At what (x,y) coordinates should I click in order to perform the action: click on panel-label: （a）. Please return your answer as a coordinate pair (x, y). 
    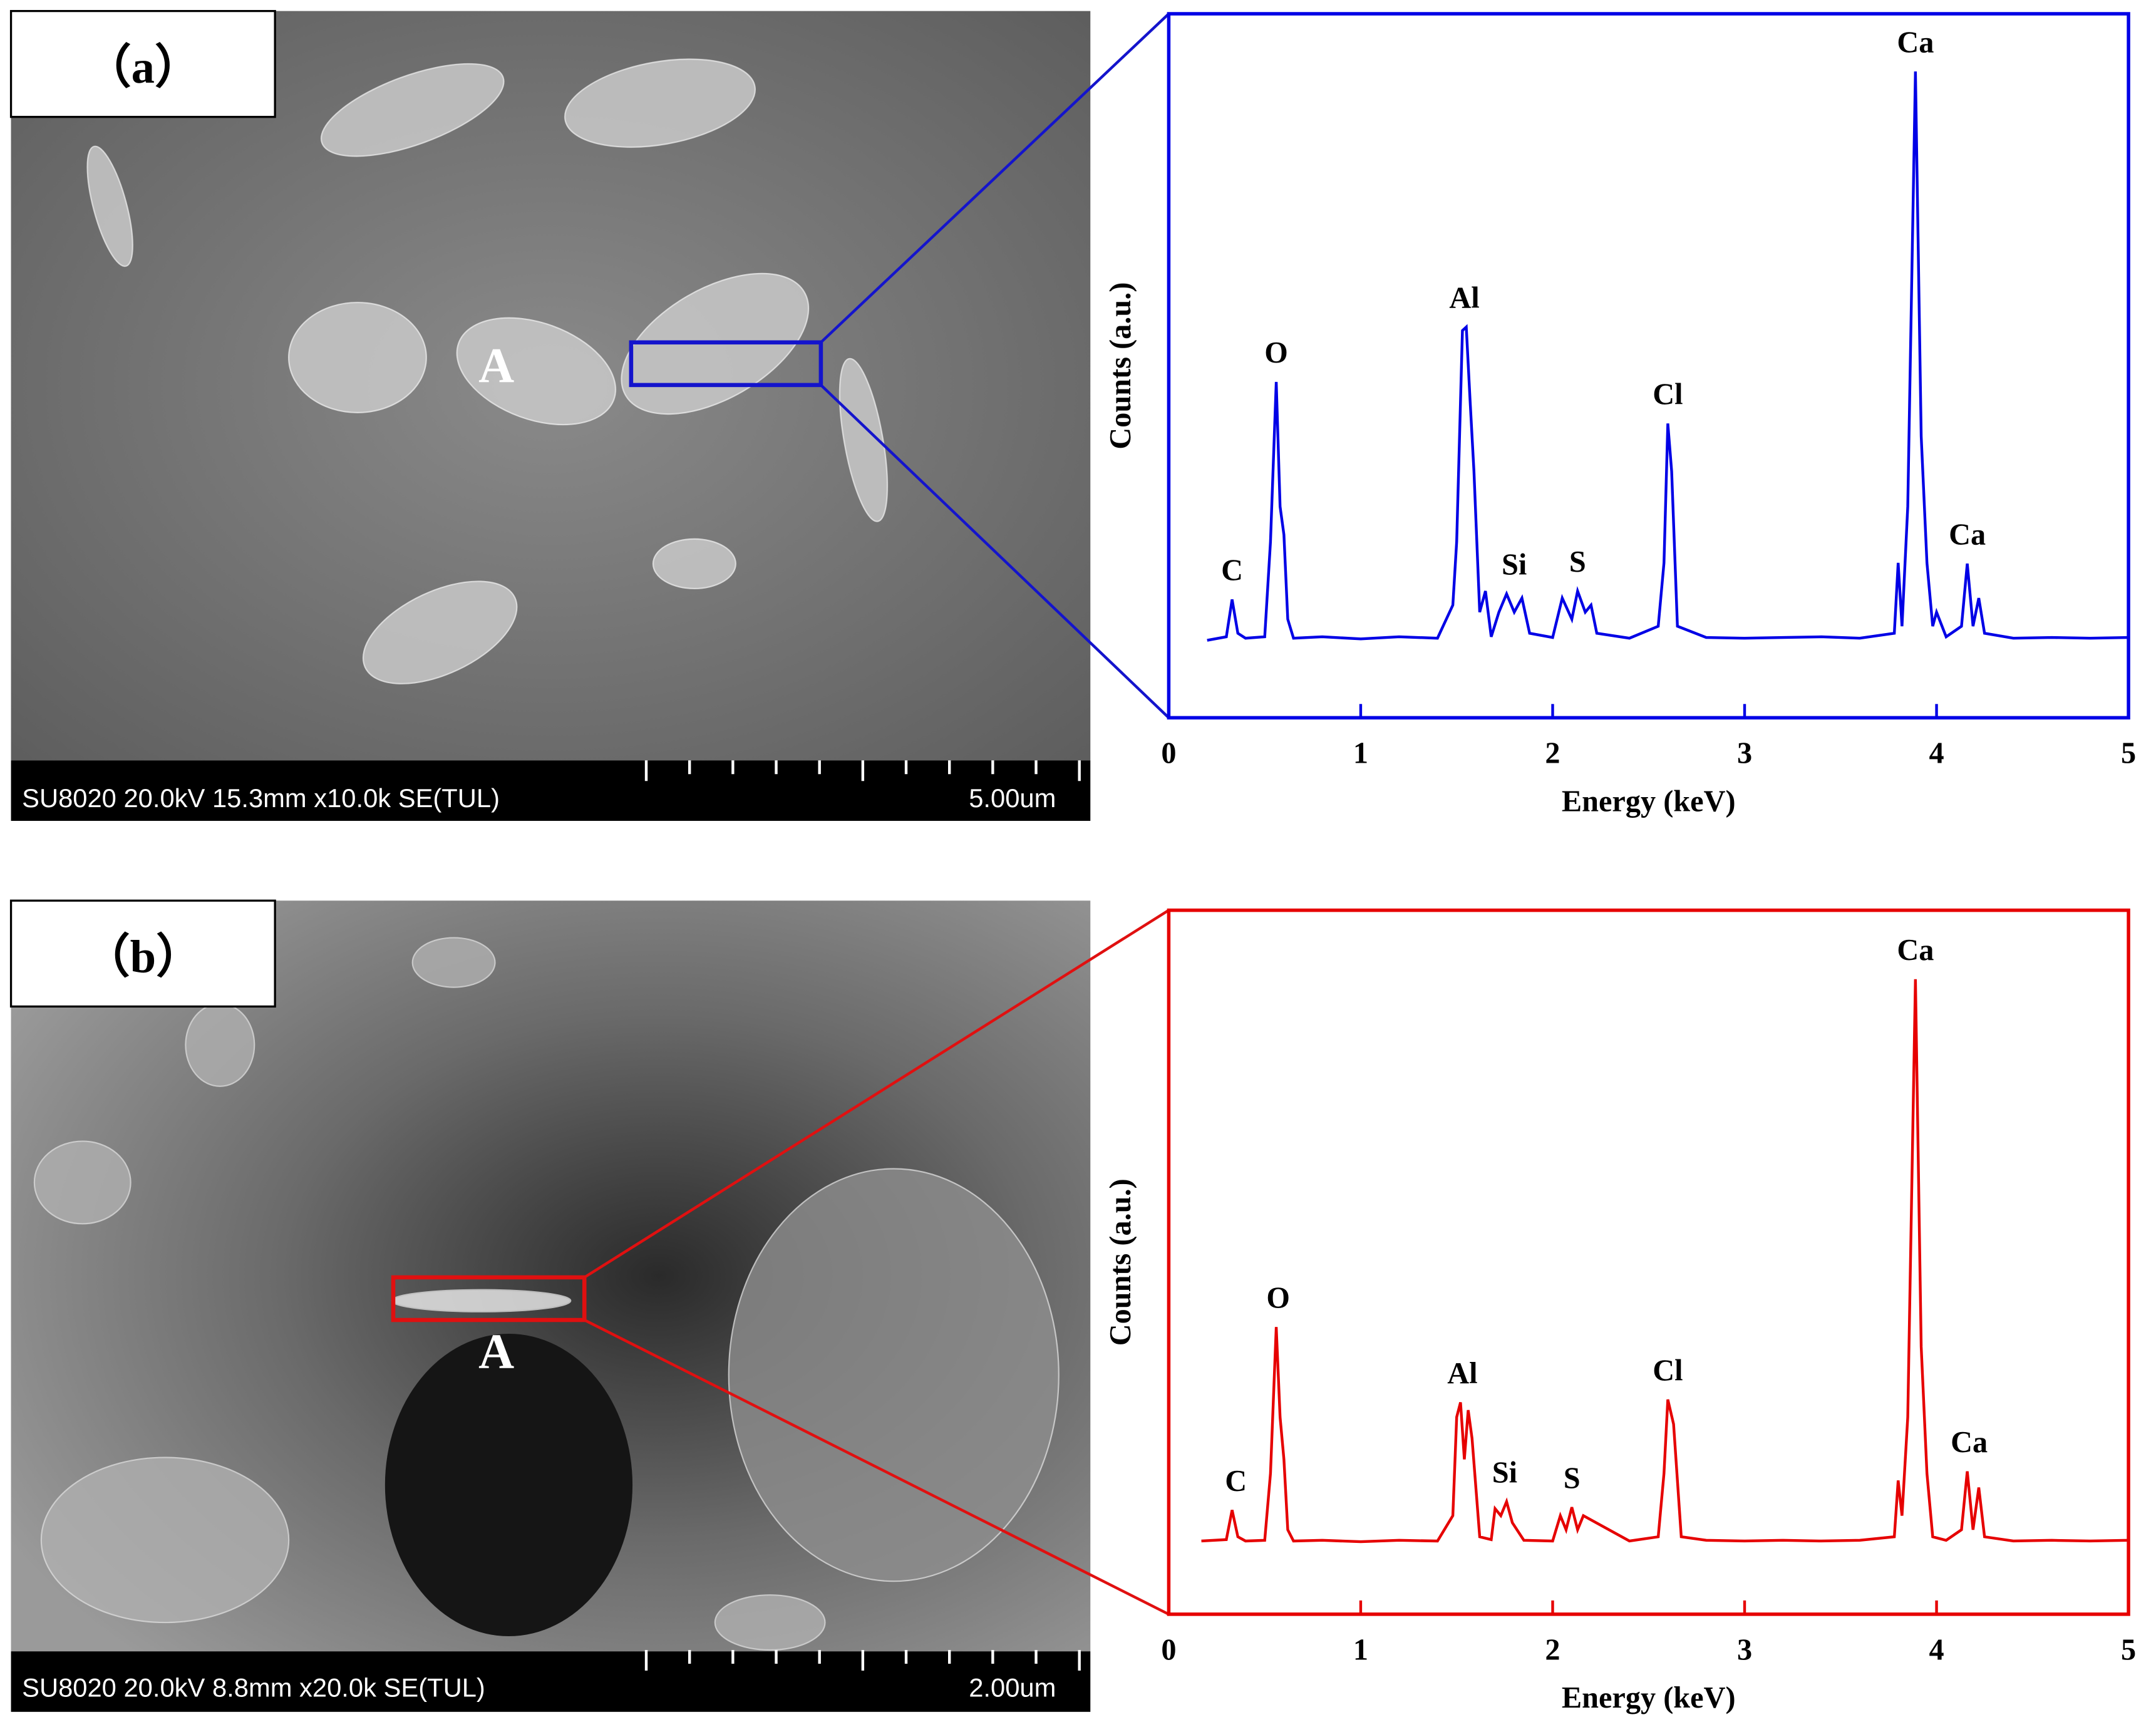
    Looking at the image, I should click on (143, 67).